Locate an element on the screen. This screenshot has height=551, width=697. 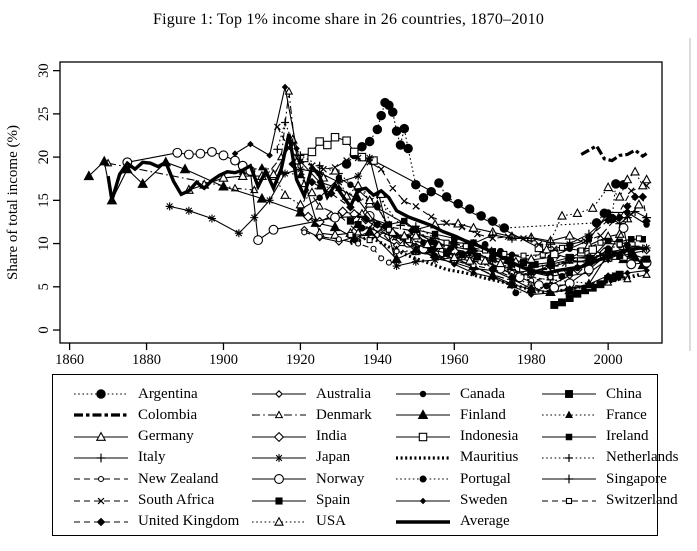
legend-label: South Africa is located at coordinates (176, 500).